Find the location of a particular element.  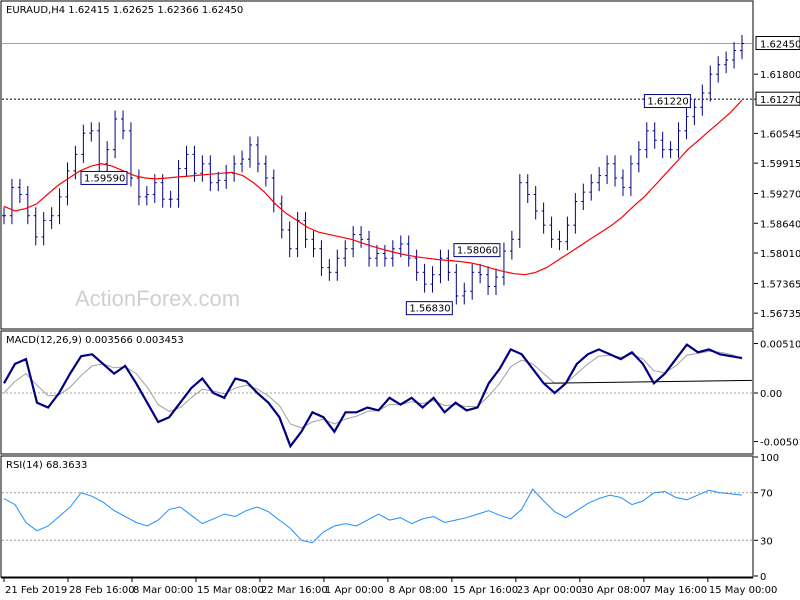

level-price-label-box is located at coordinates (777, 98).